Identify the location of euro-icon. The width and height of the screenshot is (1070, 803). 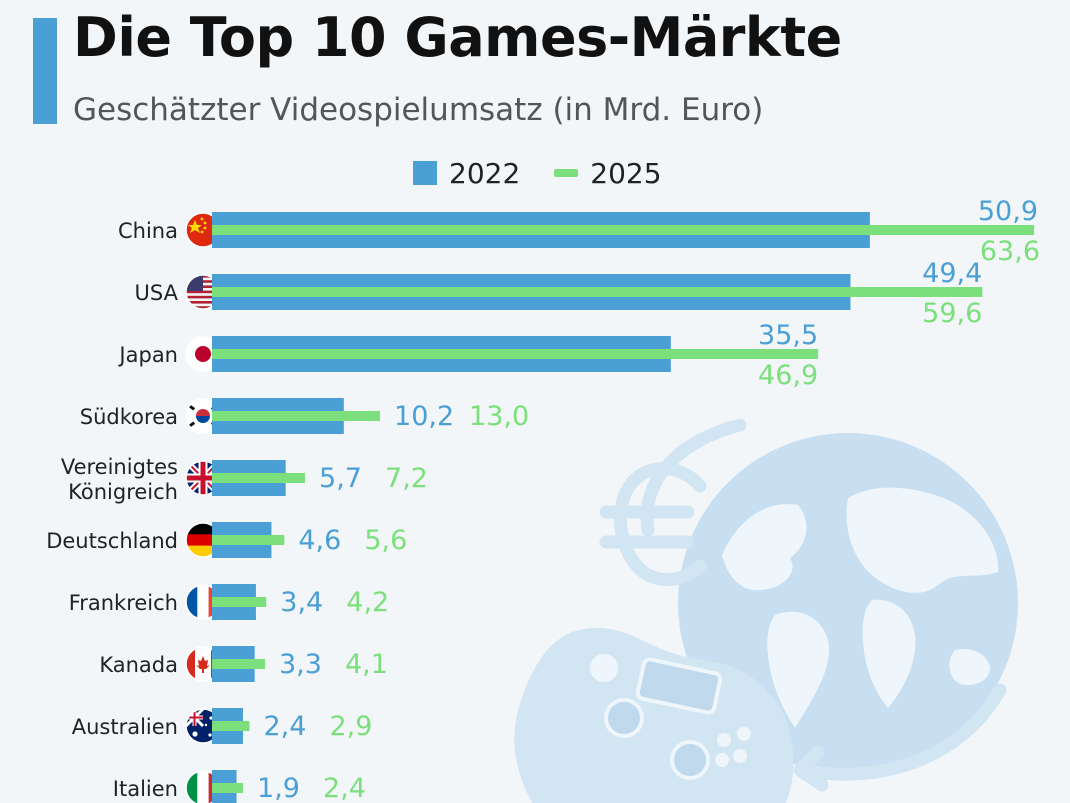
(653, 524).